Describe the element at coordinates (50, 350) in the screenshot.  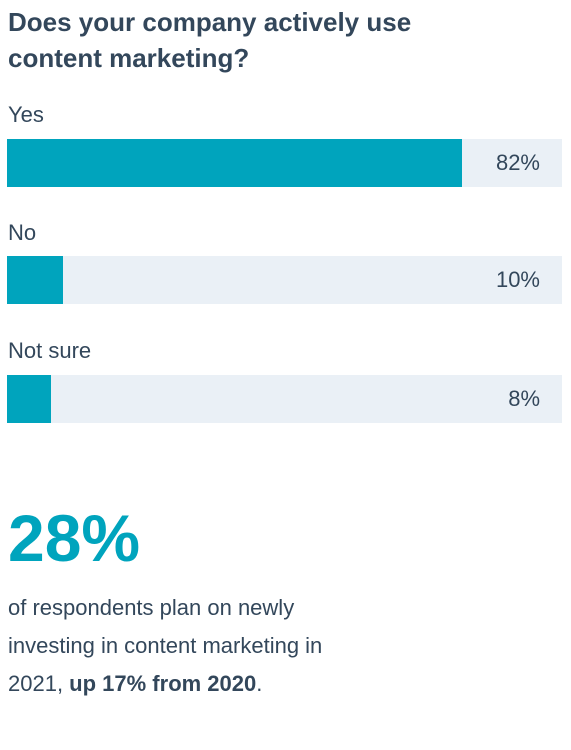
I see `bar-label-not-sure: Not sure` at that location.